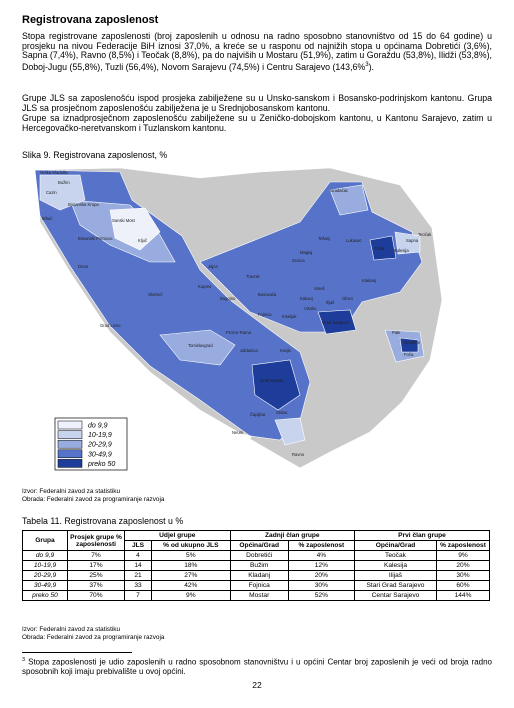 The width and height of the screenshot is (514, 708). Describe the element at coordinates (96, 565) in the screenshot. I see `table-cell: 17%` at that location.